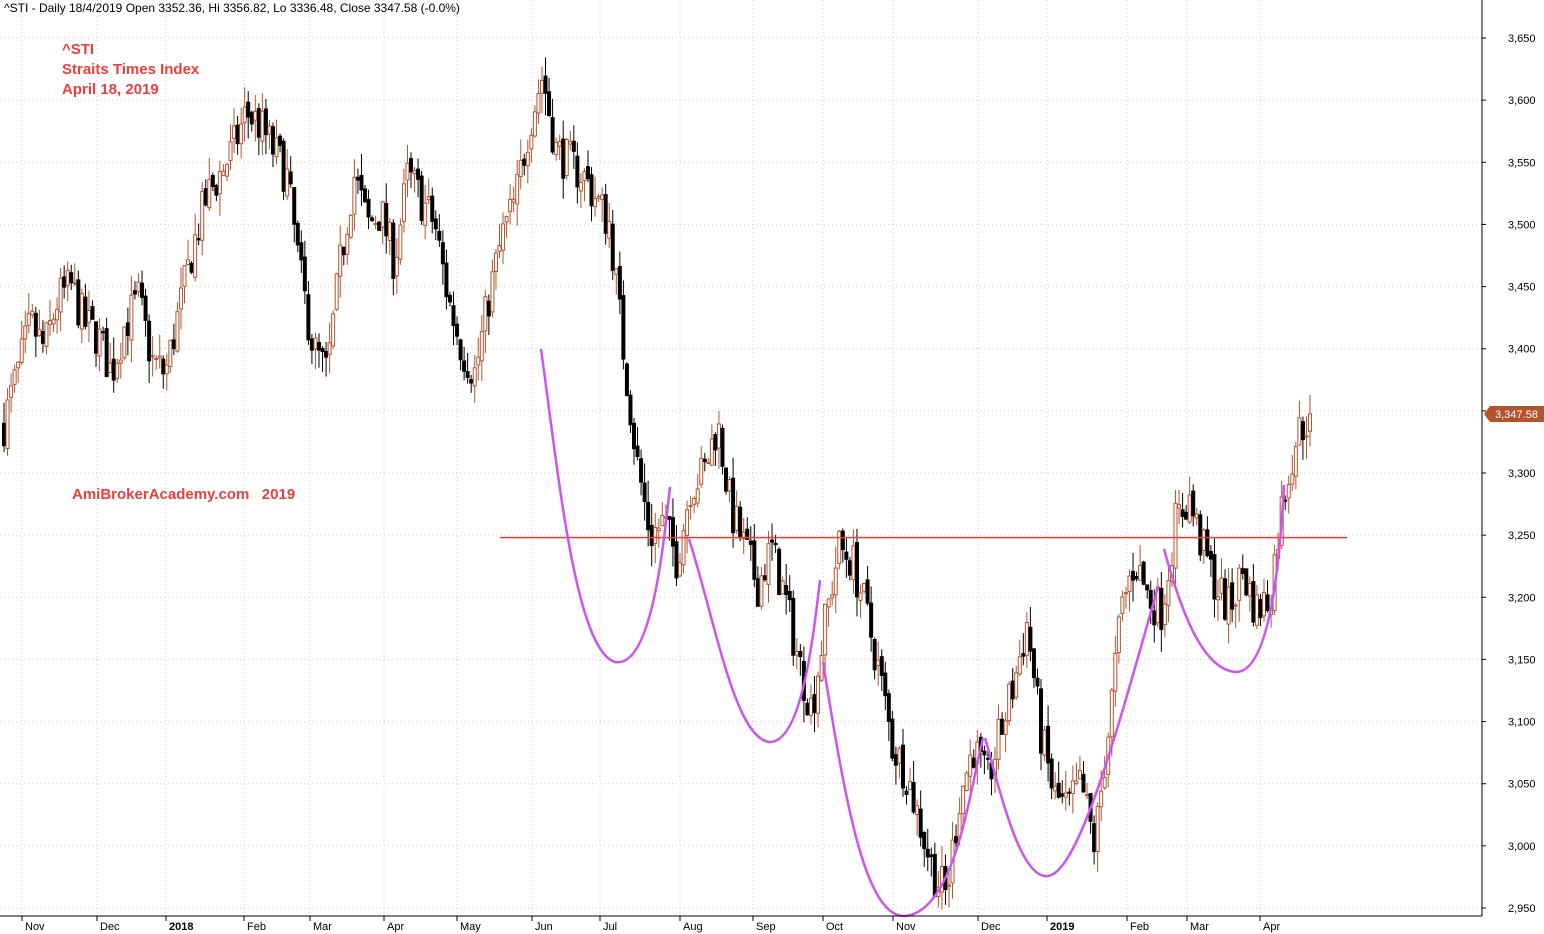 This screenshot has width=1544, height=934. What do you see at coordinates (78, 49) in the screenshot?
I see `ticker-label: ^STI` at bounding box center [78, 49].